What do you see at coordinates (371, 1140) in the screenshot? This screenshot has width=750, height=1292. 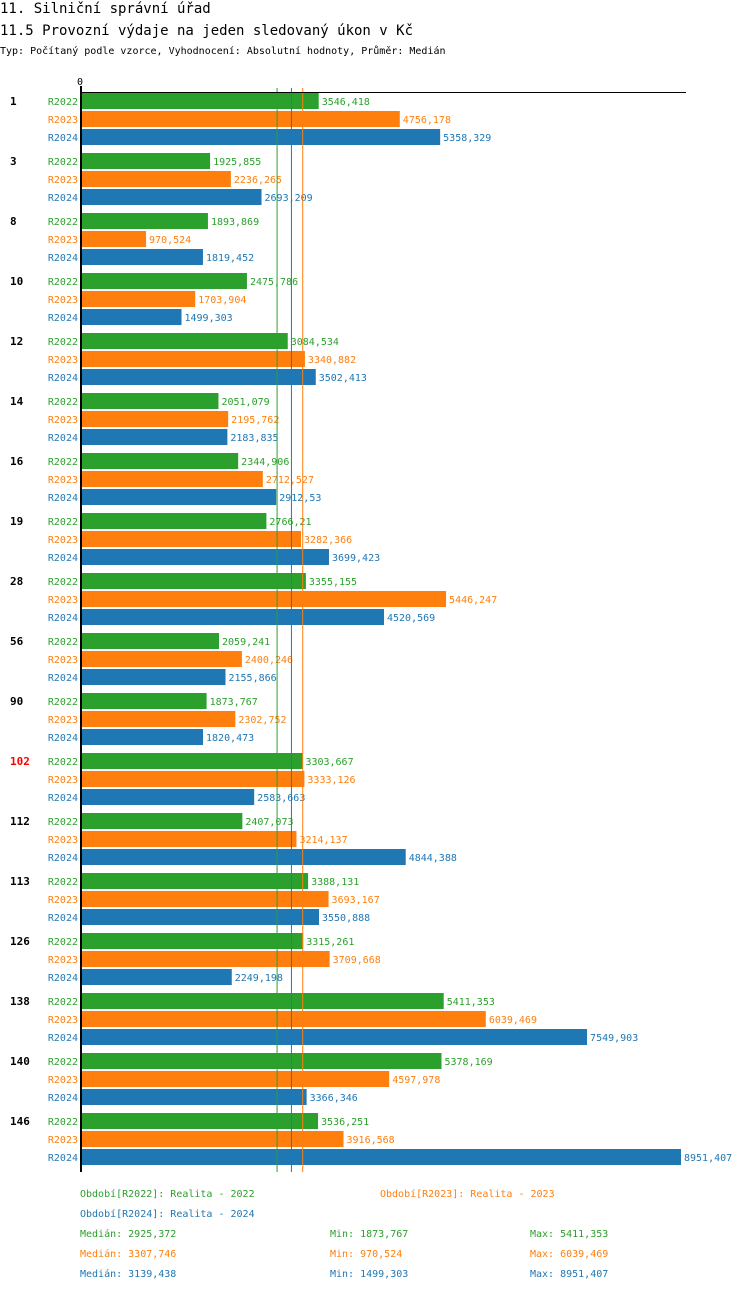 I see `data-label: 3916,568` at bounding box center [371, 1140].